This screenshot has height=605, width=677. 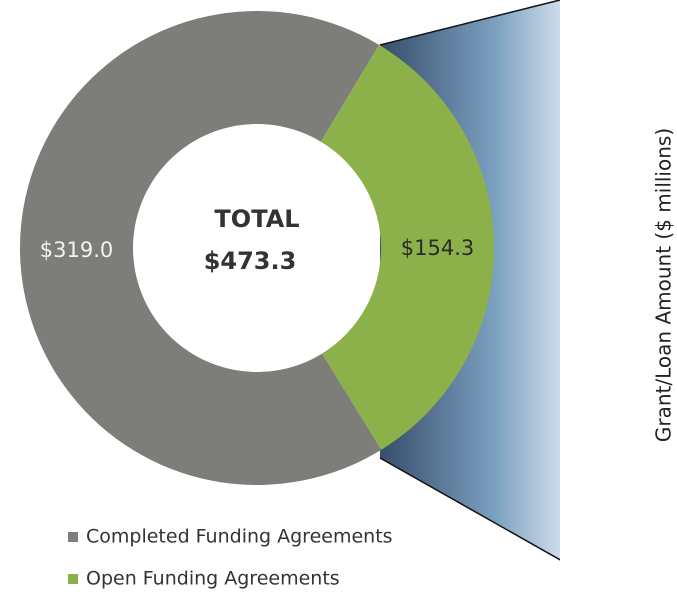 What do you see at coordinates (213, 579) in the screenshot?
I see `legend-label: Open Funding Agreements` at bounding box center [213, 579].